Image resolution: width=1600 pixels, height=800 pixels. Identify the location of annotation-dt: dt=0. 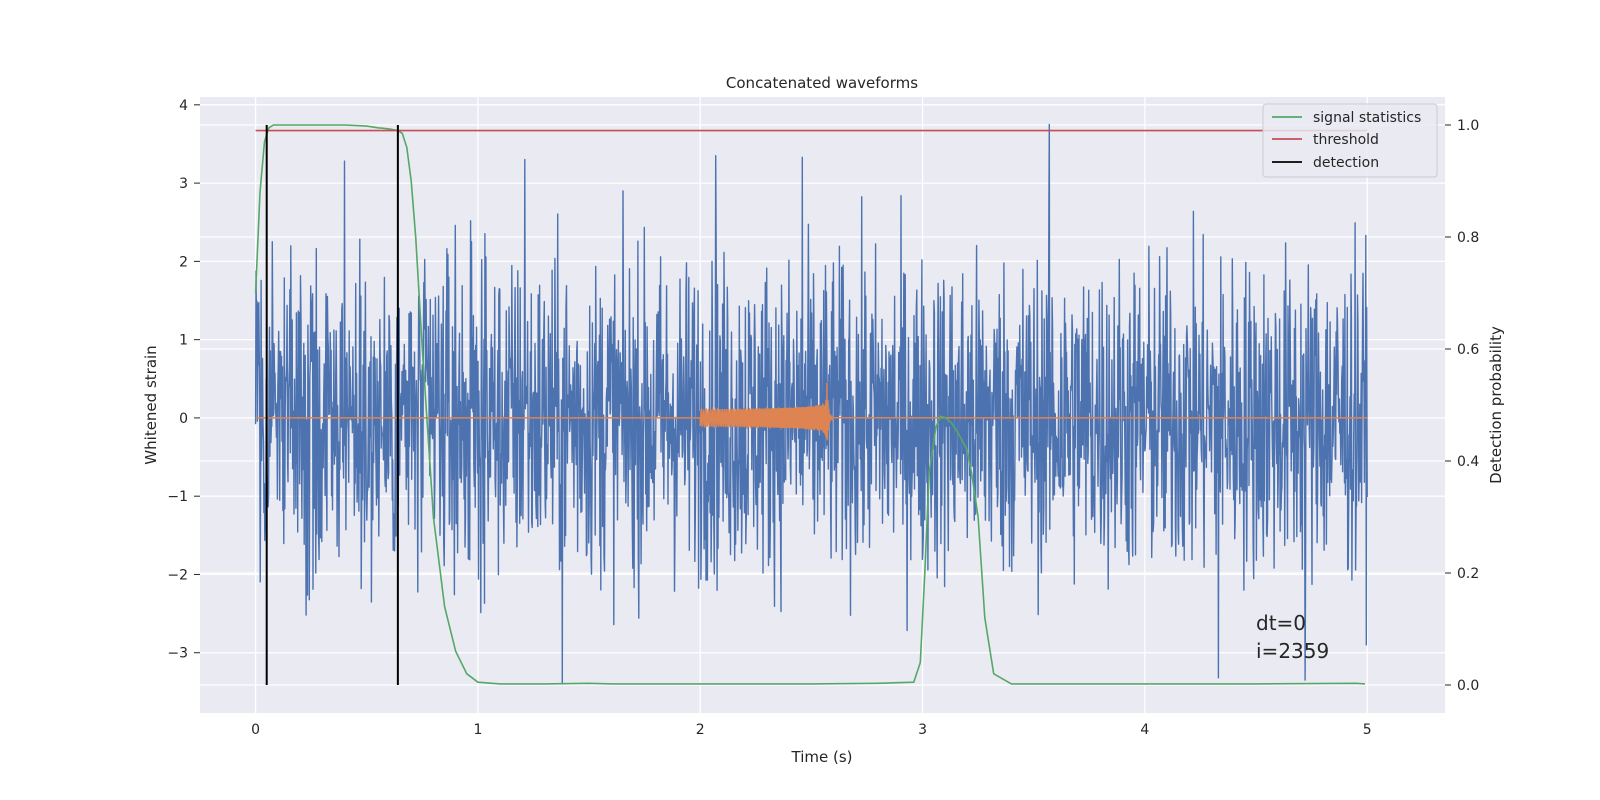
(1281, 623).